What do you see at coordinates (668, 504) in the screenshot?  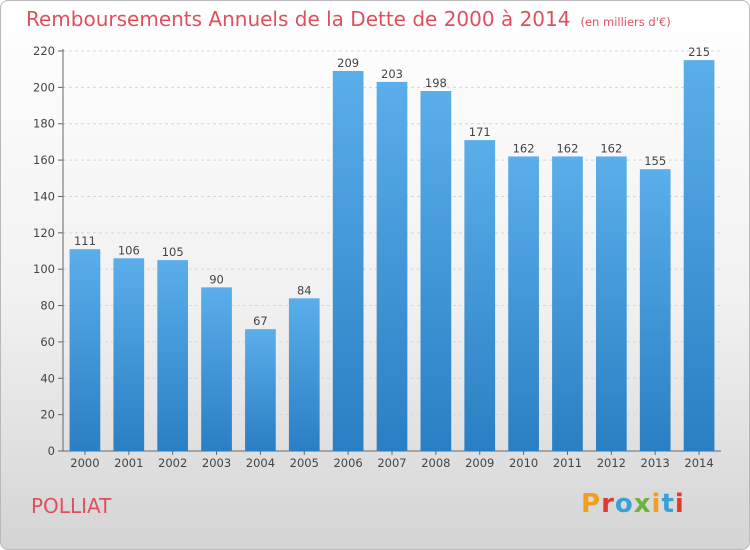 I see `brand-letter: t` at bounding box center [668, 504].